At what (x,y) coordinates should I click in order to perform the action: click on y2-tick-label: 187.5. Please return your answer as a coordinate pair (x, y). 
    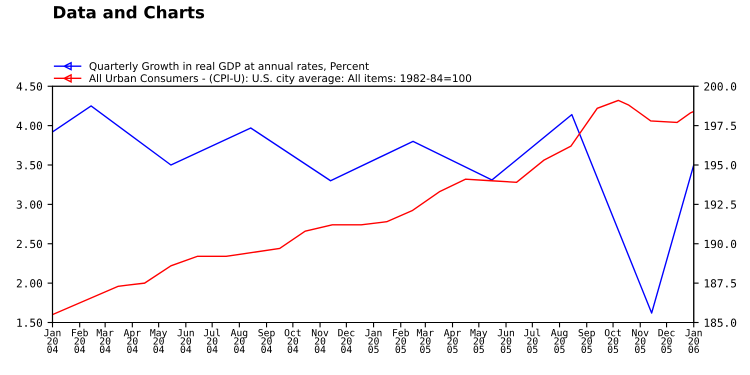
    Looking at the image, I should click on (720, 283).